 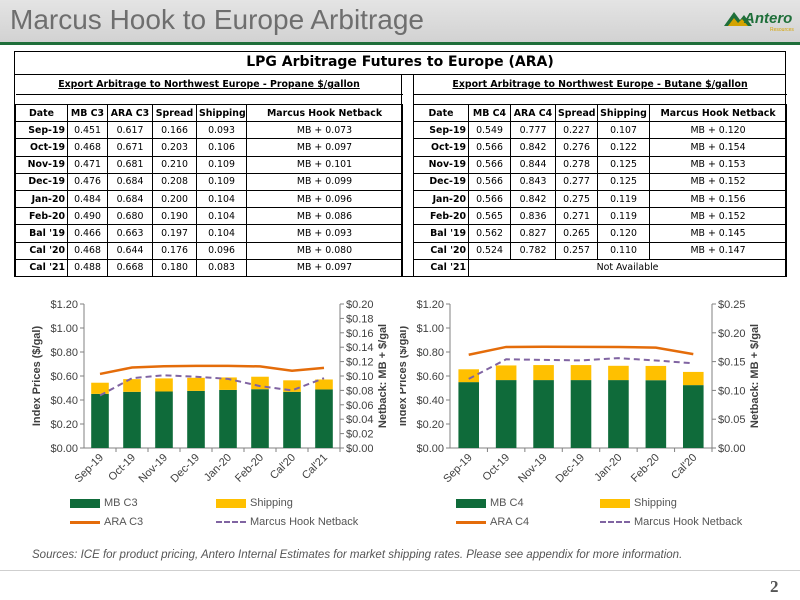 I want to click on row-label: Feb-20, so click(x=441, y=216).